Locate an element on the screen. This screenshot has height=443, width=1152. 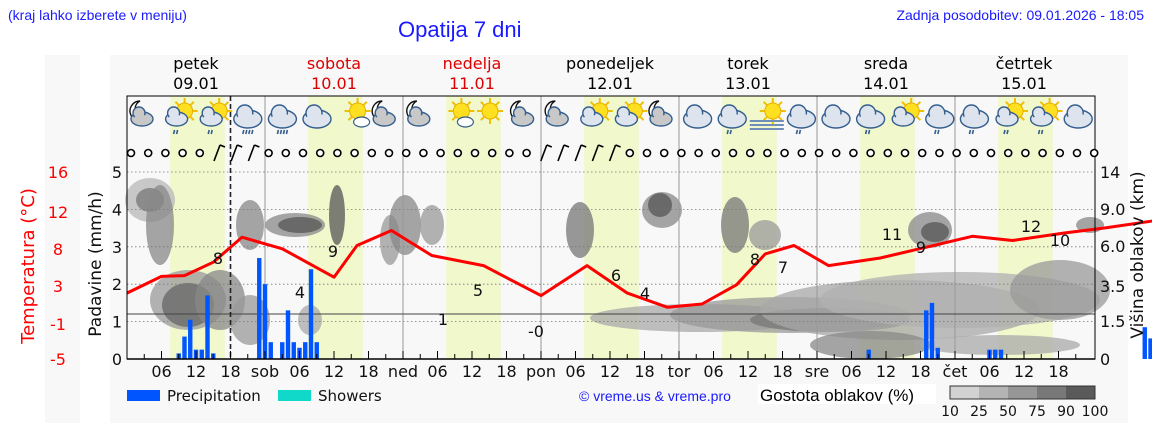
day-date: 09.01 is located at coordinates (196, 83).